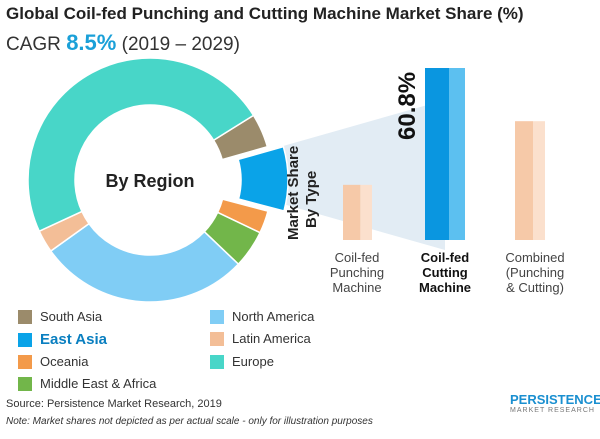 The height and width of the screenshot is (439, 600). I want to click on bar-label-cutting: Coil-fed Cutting Machine, so click(444, 272).